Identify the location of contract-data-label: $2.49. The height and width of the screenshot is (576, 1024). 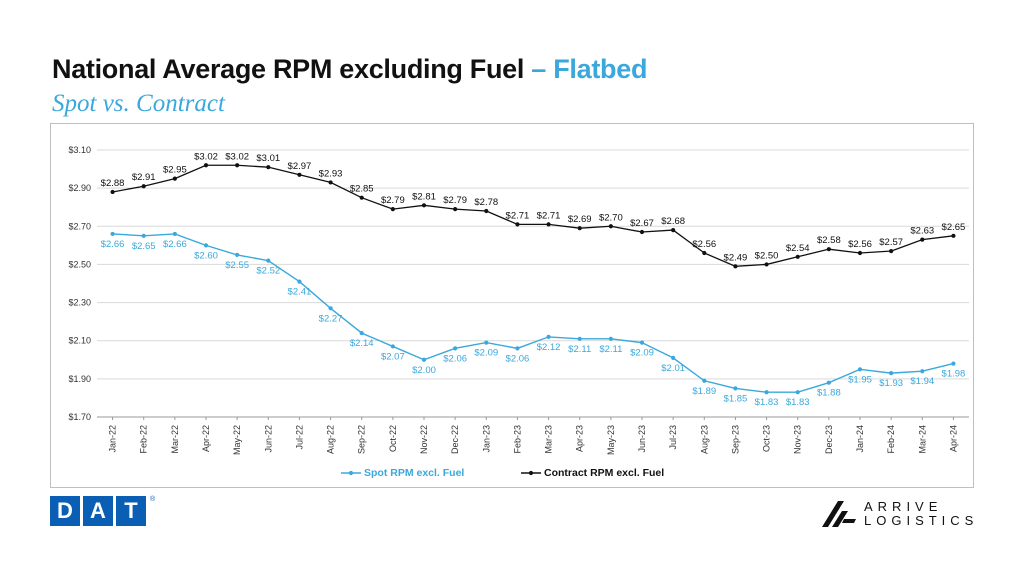
(736, 257).